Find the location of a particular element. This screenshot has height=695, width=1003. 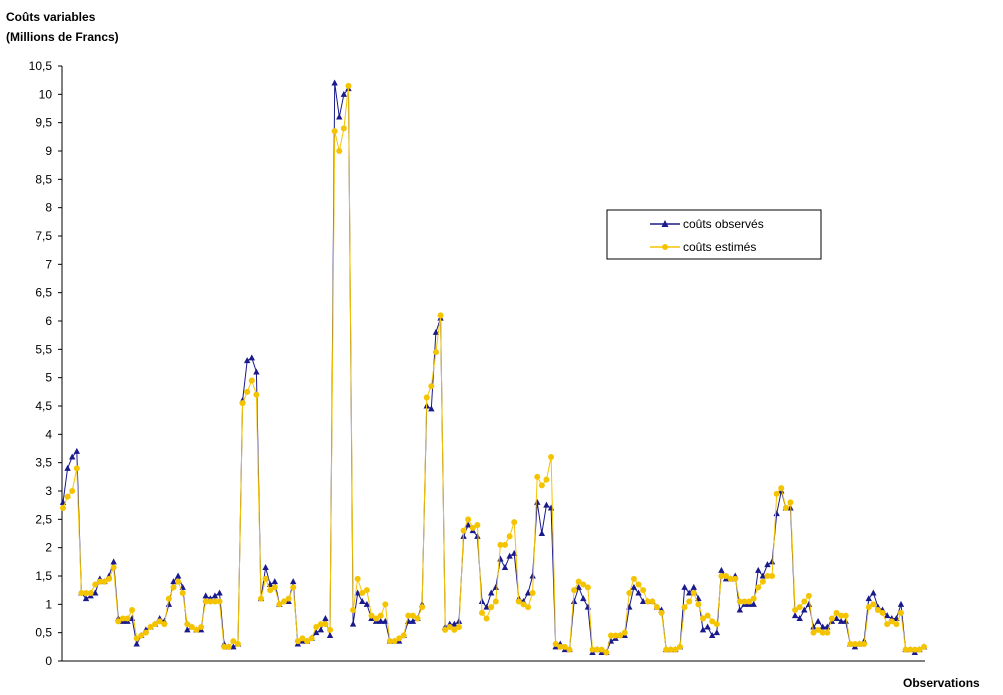

legend-label: coûts estimés is located at coordinates (719, 247).